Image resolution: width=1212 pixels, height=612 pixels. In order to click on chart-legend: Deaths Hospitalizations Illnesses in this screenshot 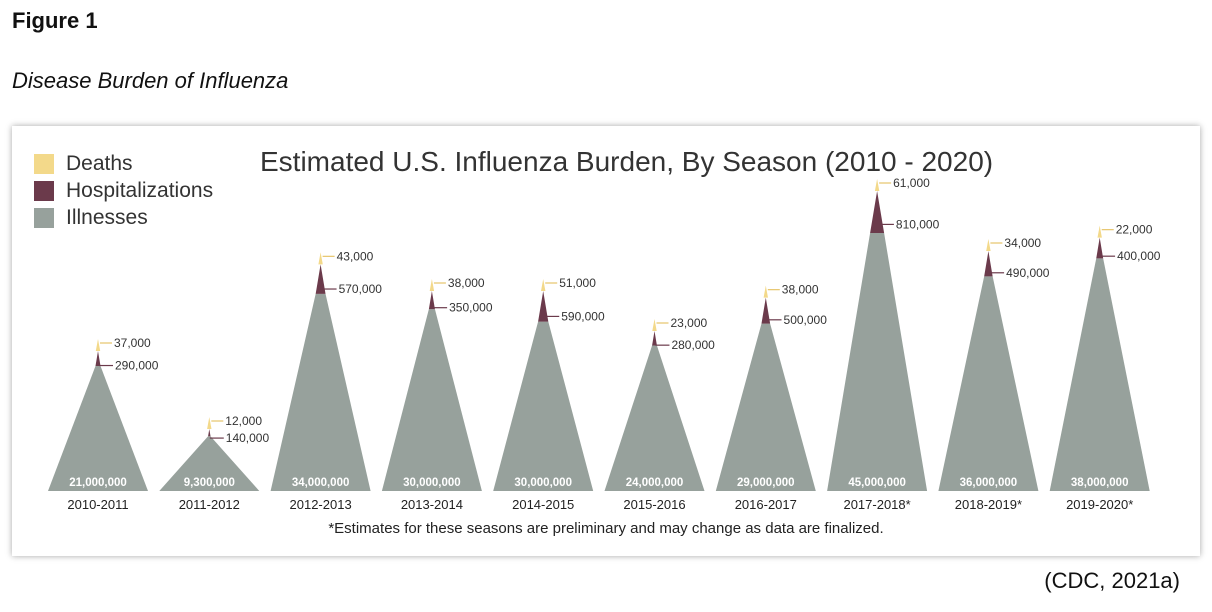, I will do `click(123, 190)`.